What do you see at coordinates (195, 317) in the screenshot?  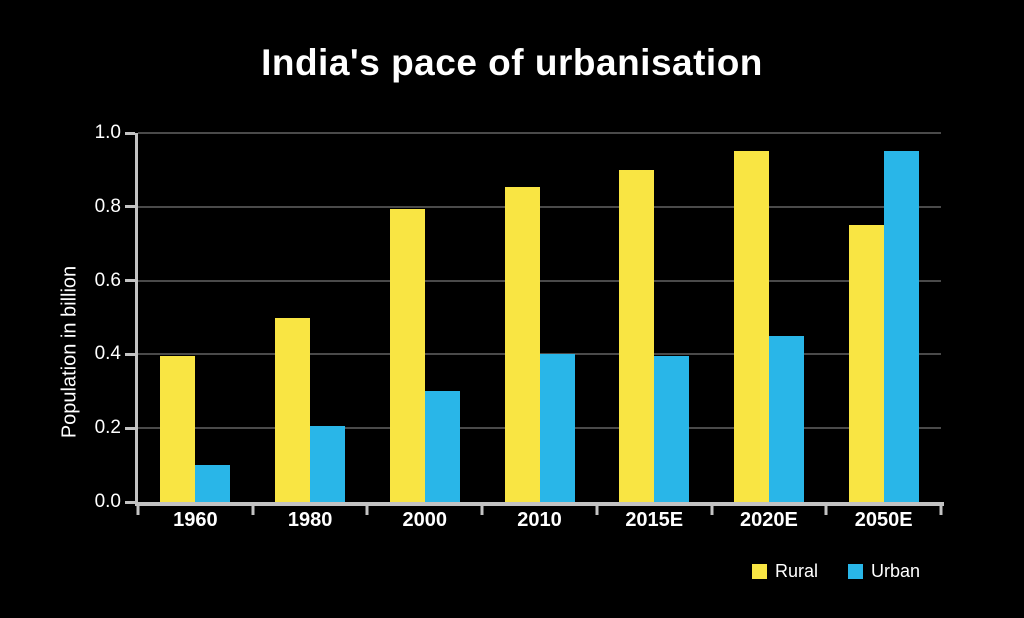 I see `bar-group-1960` at bounding box center [195, 317].